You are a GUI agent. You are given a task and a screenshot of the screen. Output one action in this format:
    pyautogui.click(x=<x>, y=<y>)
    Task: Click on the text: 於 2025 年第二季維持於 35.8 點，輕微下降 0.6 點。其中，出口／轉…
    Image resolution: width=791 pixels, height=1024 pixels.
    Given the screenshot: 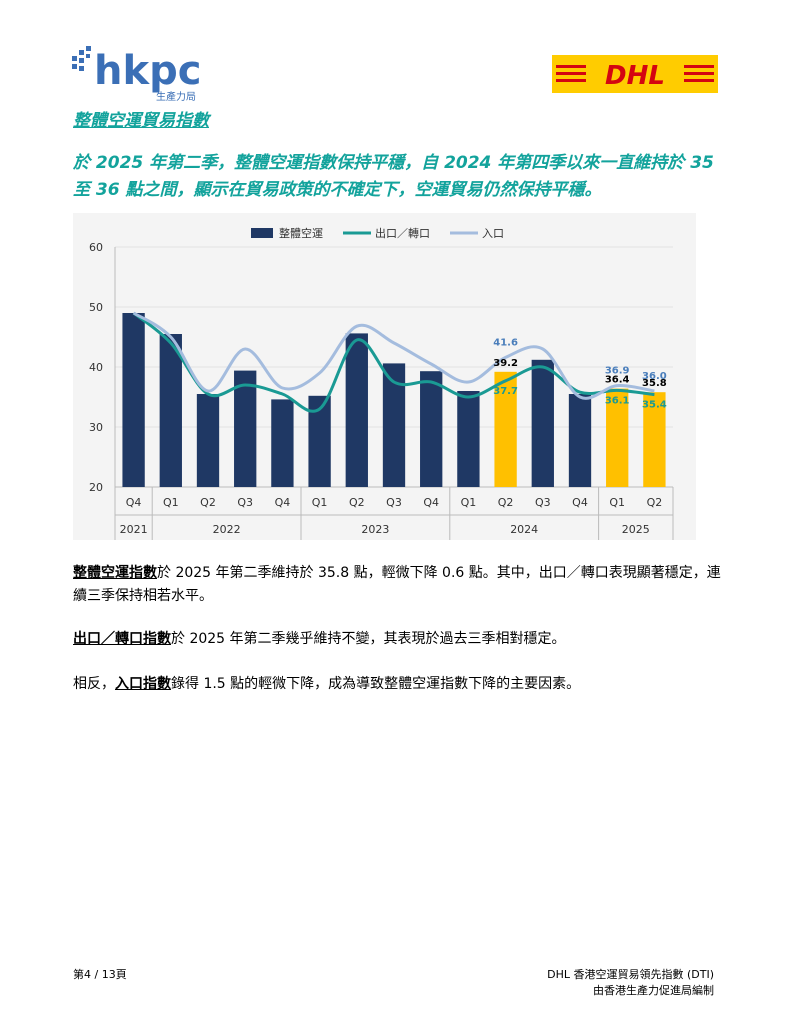 What is the action you would take?
    pyautogui.click(x=397, y=584)
    